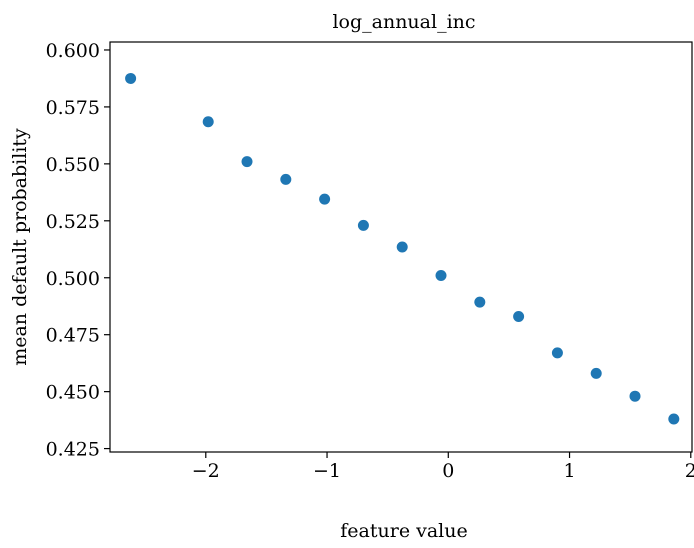 This screenshot has width=694, height=548. What do you see at coordinates (206, 471) in the screenshot?
I see `x-tick-label: −2` at bounding box center [206, 471].